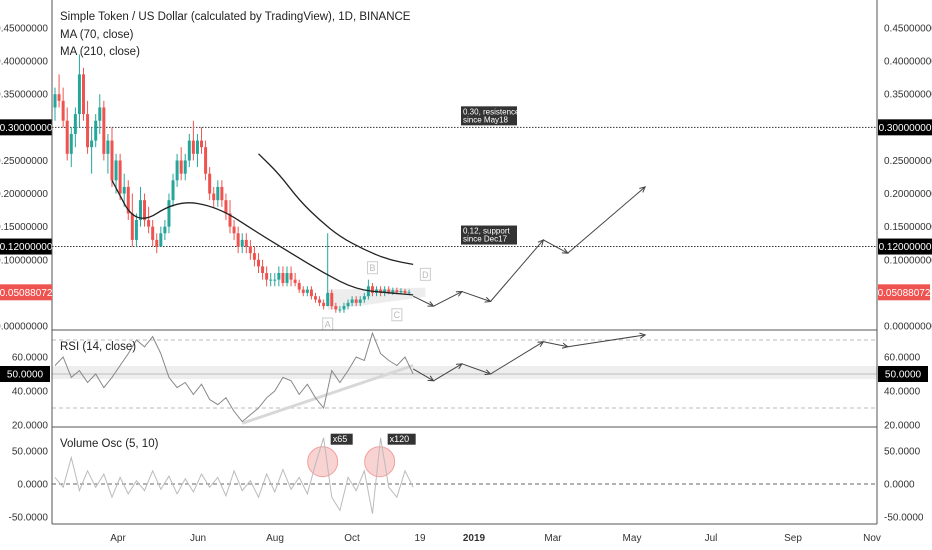 The image size is (932, 550). I want to click on vol-highlight-circle, so click(380, 462).